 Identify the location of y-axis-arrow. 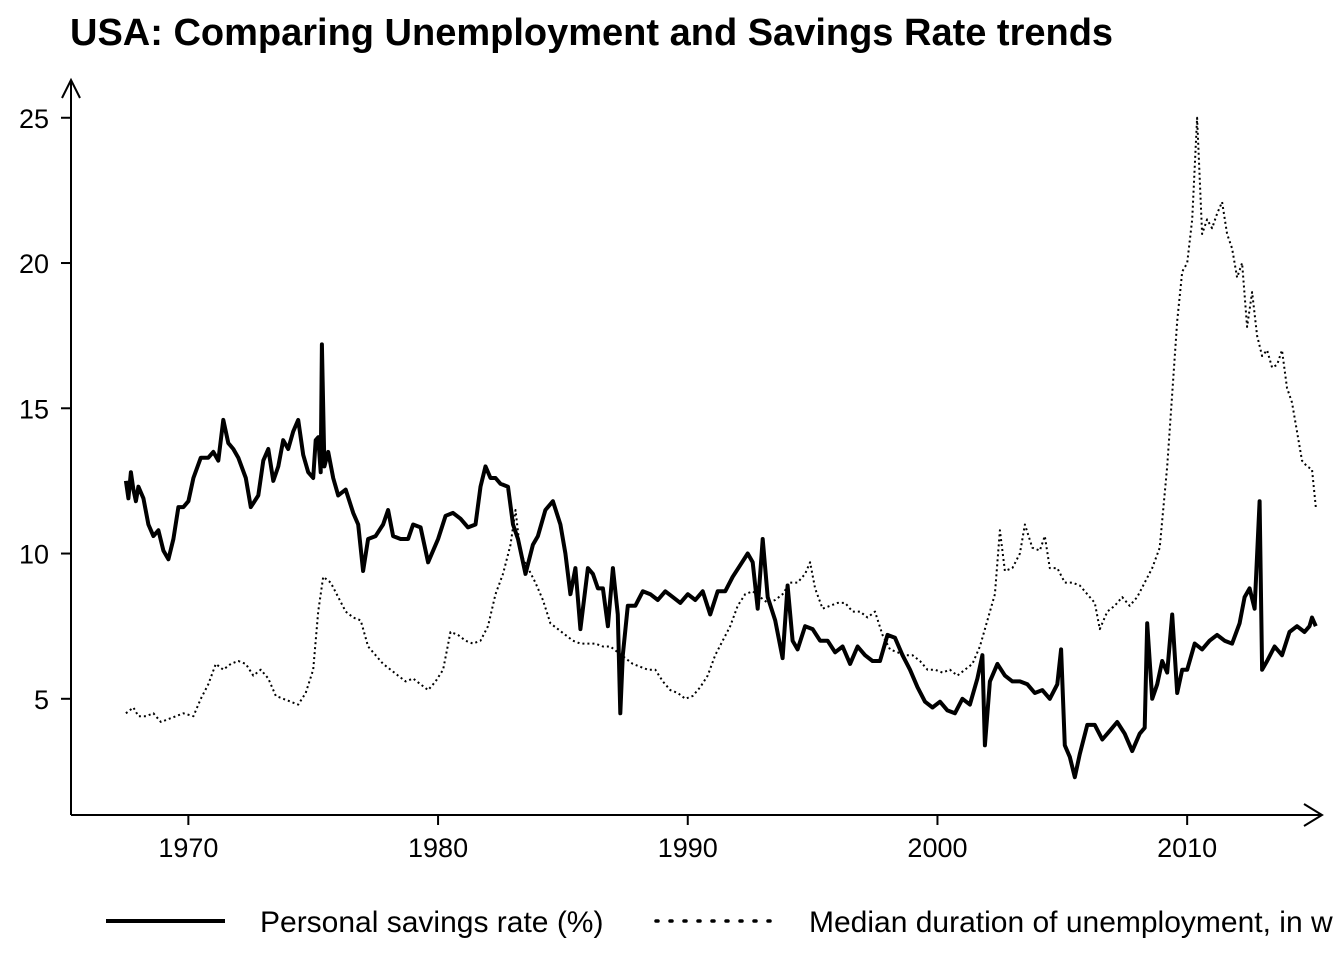
(71, 88).